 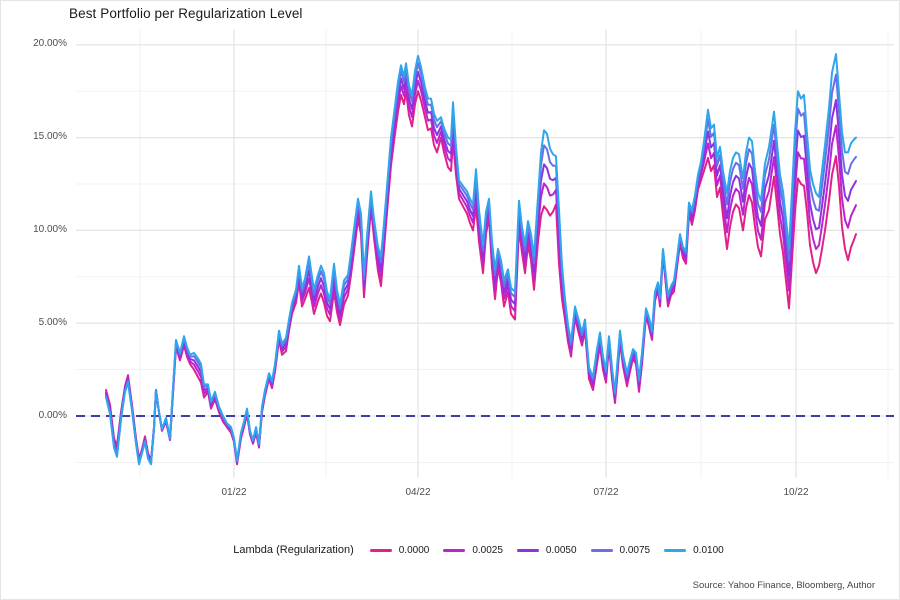 I want to click on legend-item-label: 0.0050, so click(x=561, y=550).